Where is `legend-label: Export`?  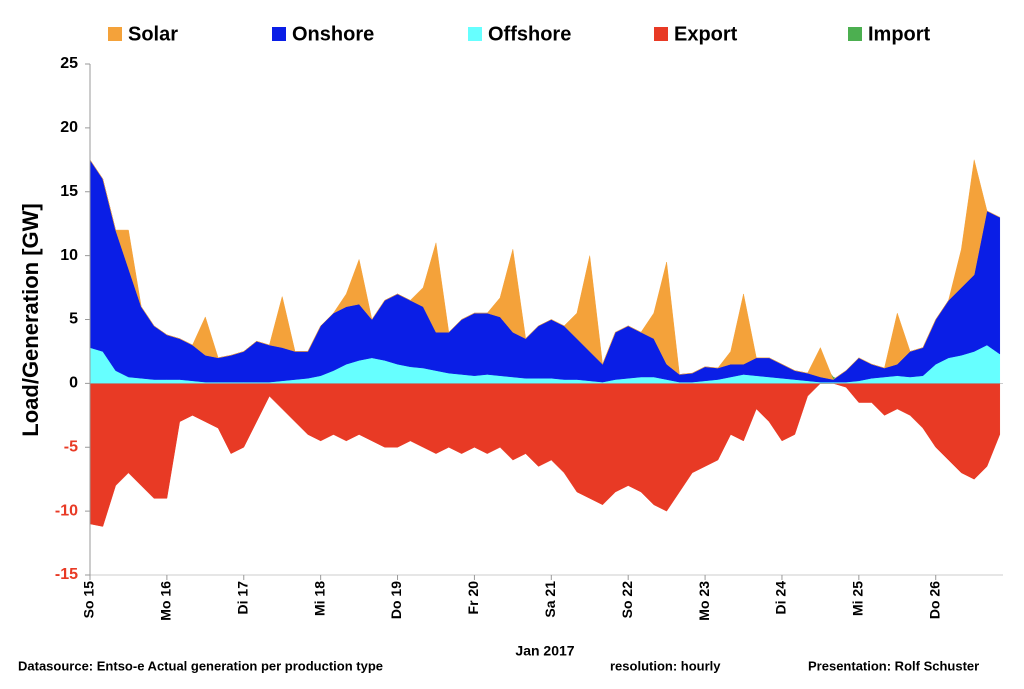 legend-label: Export is located at coordinates (706, 34).